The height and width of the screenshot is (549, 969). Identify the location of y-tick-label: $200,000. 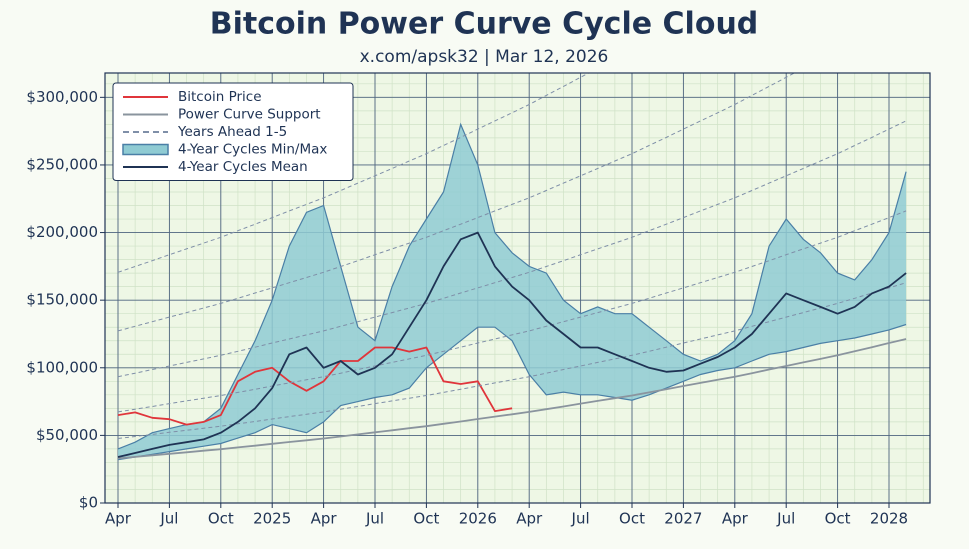
(62, 232).